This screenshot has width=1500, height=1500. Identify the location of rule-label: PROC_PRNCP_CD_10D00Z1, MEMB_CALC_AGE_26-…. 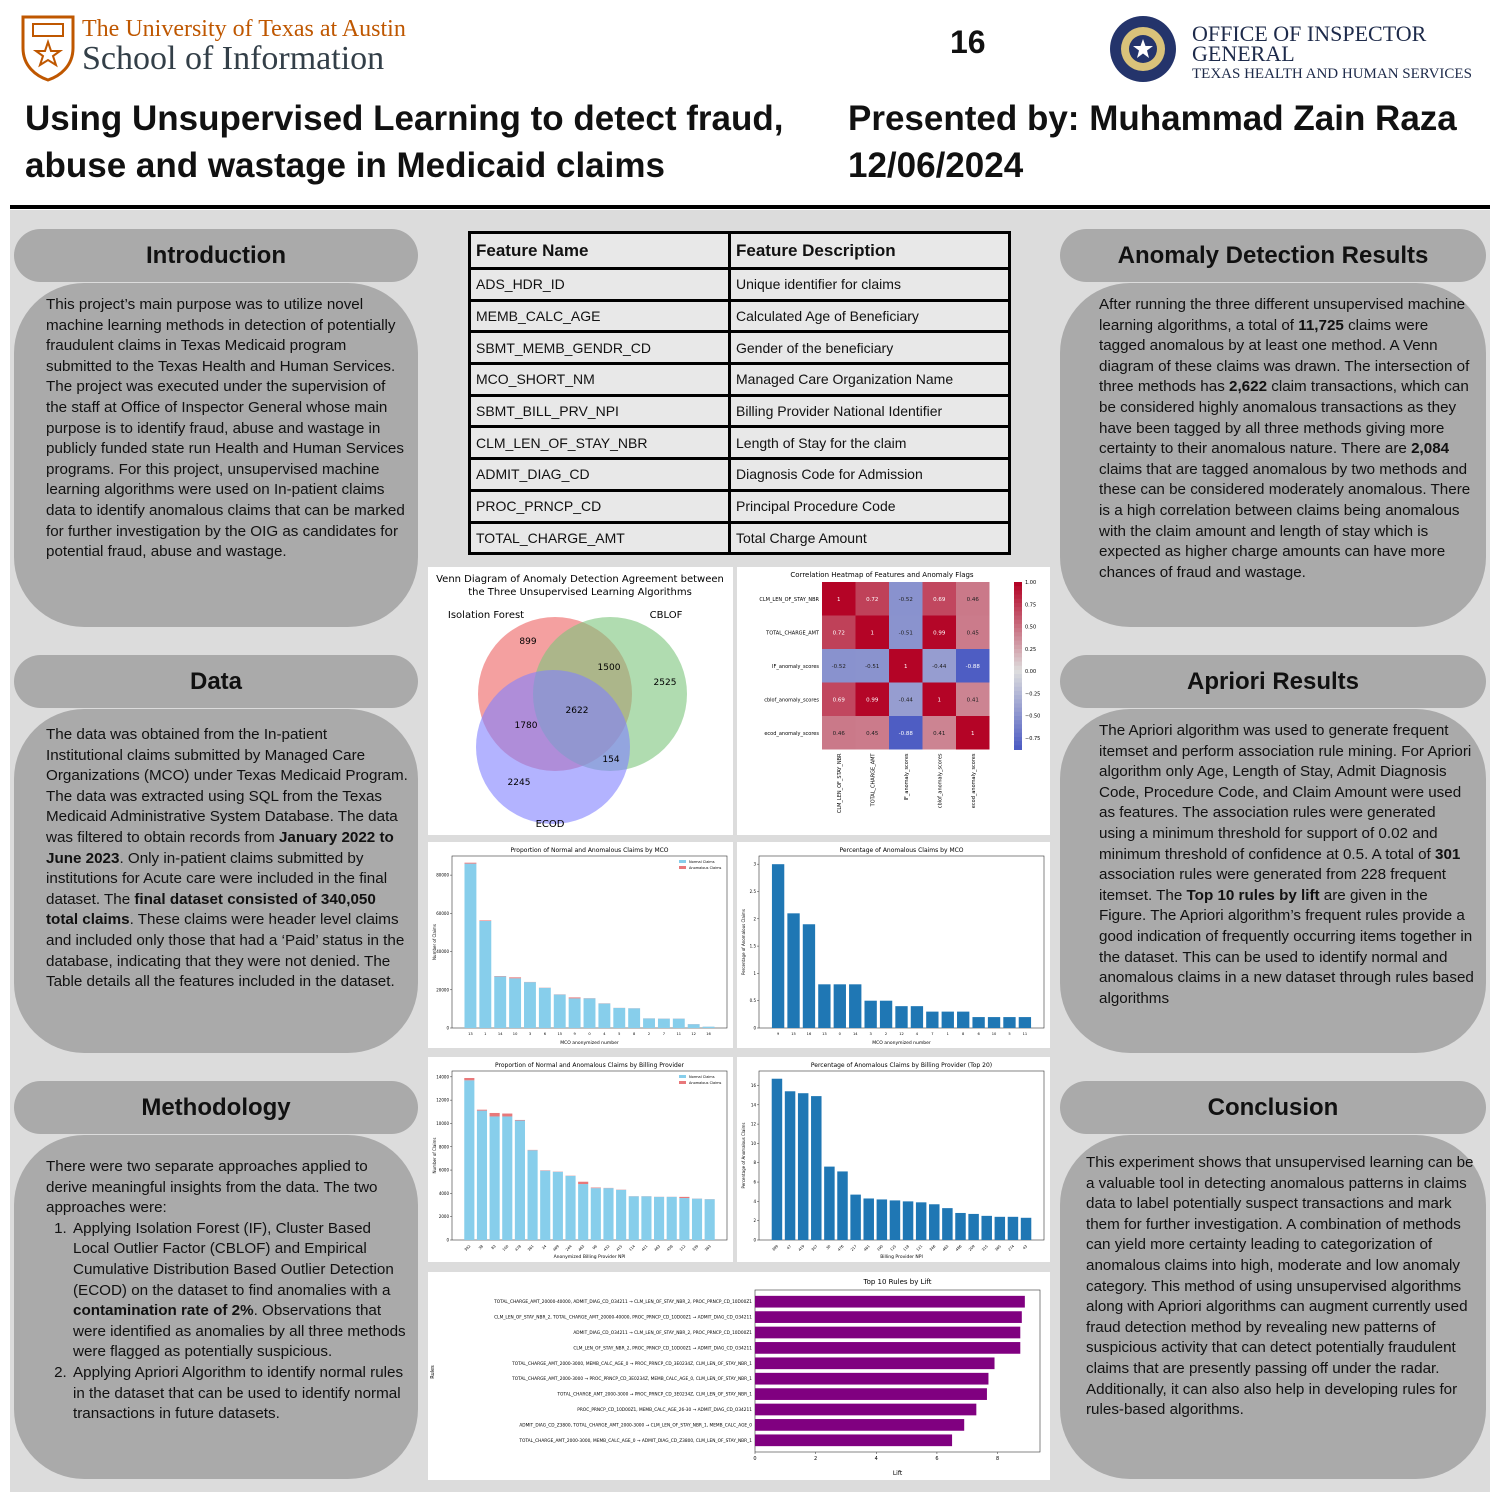
(664, 1410).